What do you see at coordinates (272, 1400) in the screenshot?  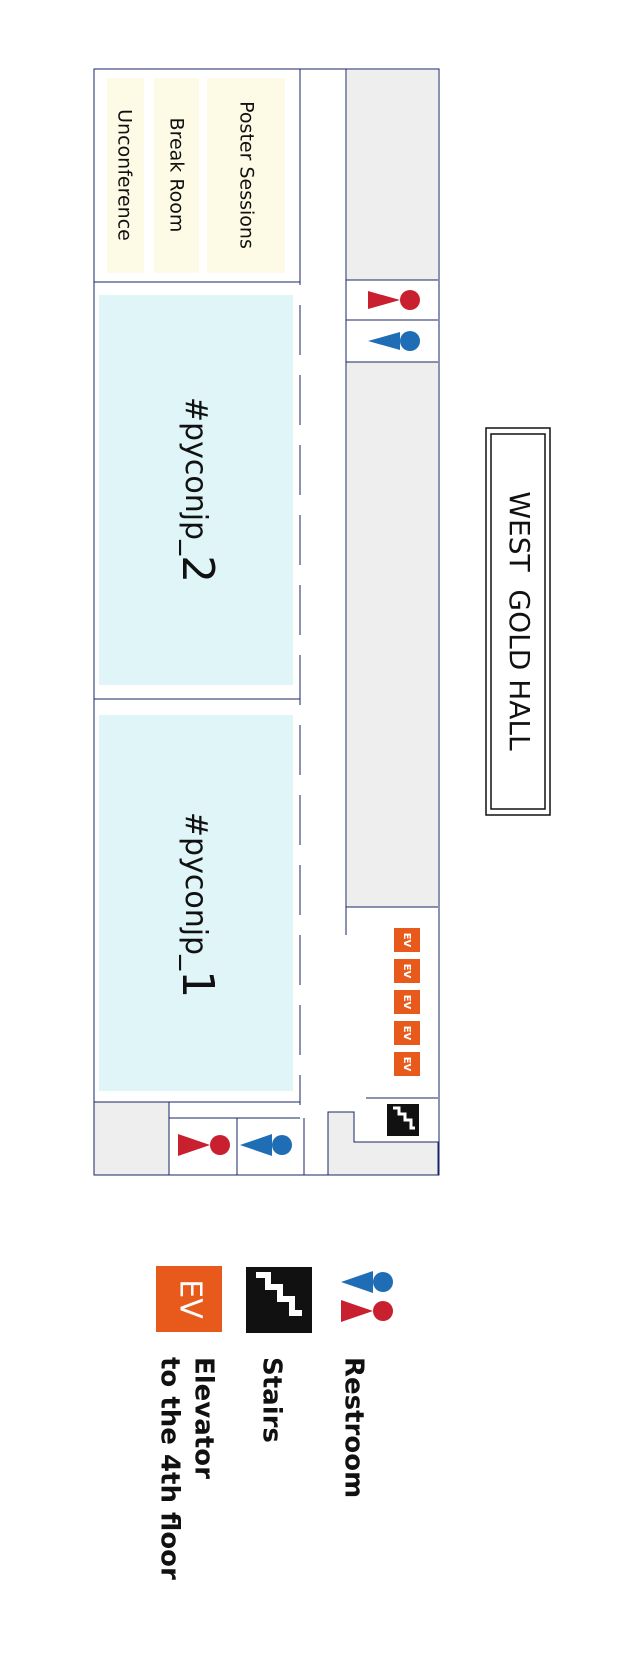 I see `legend-stairs-label: Stairs` at bounding box center [272, 1400].